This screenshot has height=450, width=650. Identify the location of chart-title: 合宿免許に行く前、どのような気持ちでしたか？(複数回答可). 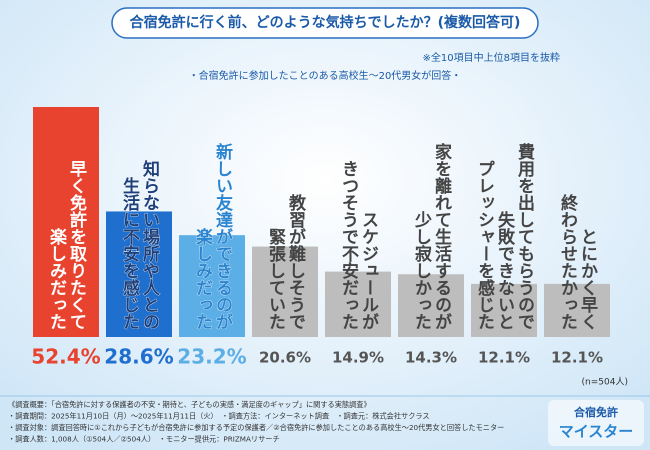
(325, 22).